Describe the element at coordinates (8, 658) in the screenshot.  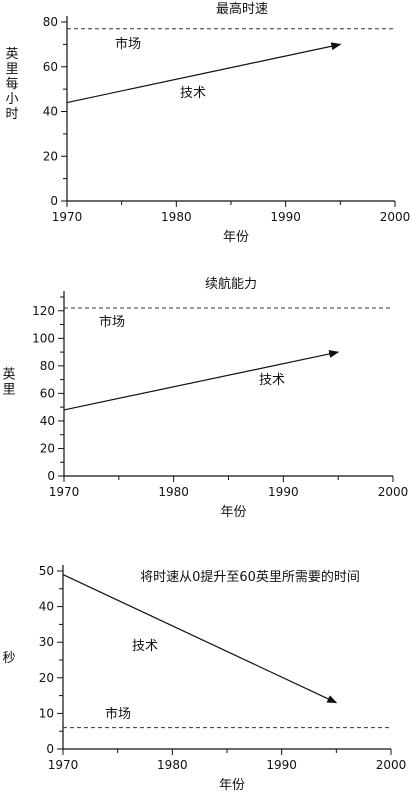
I see `y-axis-label: 秒` at that location.